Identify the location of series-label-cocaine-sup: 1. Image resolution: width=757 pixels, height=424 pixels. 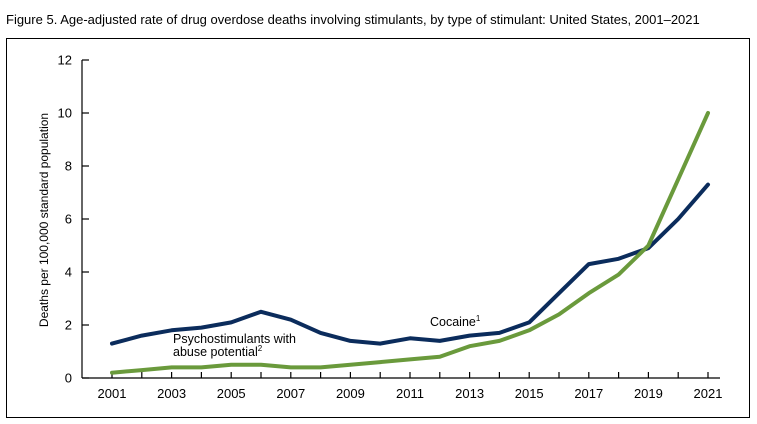
(478, 318).